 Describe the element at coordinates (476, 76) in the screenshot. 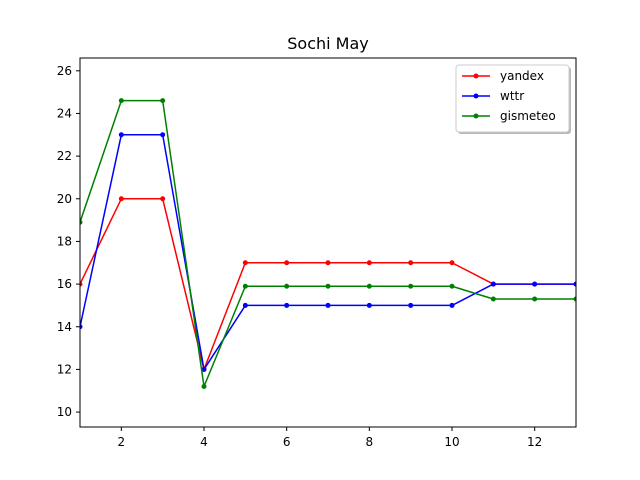

I see `legend-marker-yandex` at that location.